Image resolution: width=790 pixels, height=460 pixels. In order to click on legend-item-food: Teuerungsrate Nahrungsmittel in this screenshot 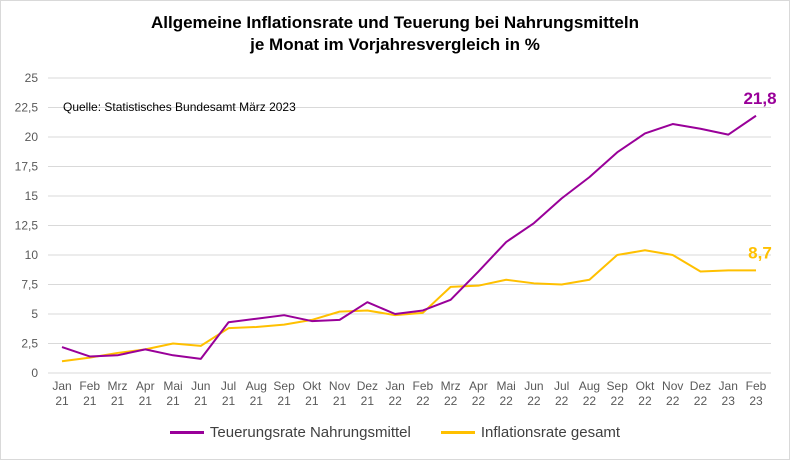, I will do `click(290, 432)`.